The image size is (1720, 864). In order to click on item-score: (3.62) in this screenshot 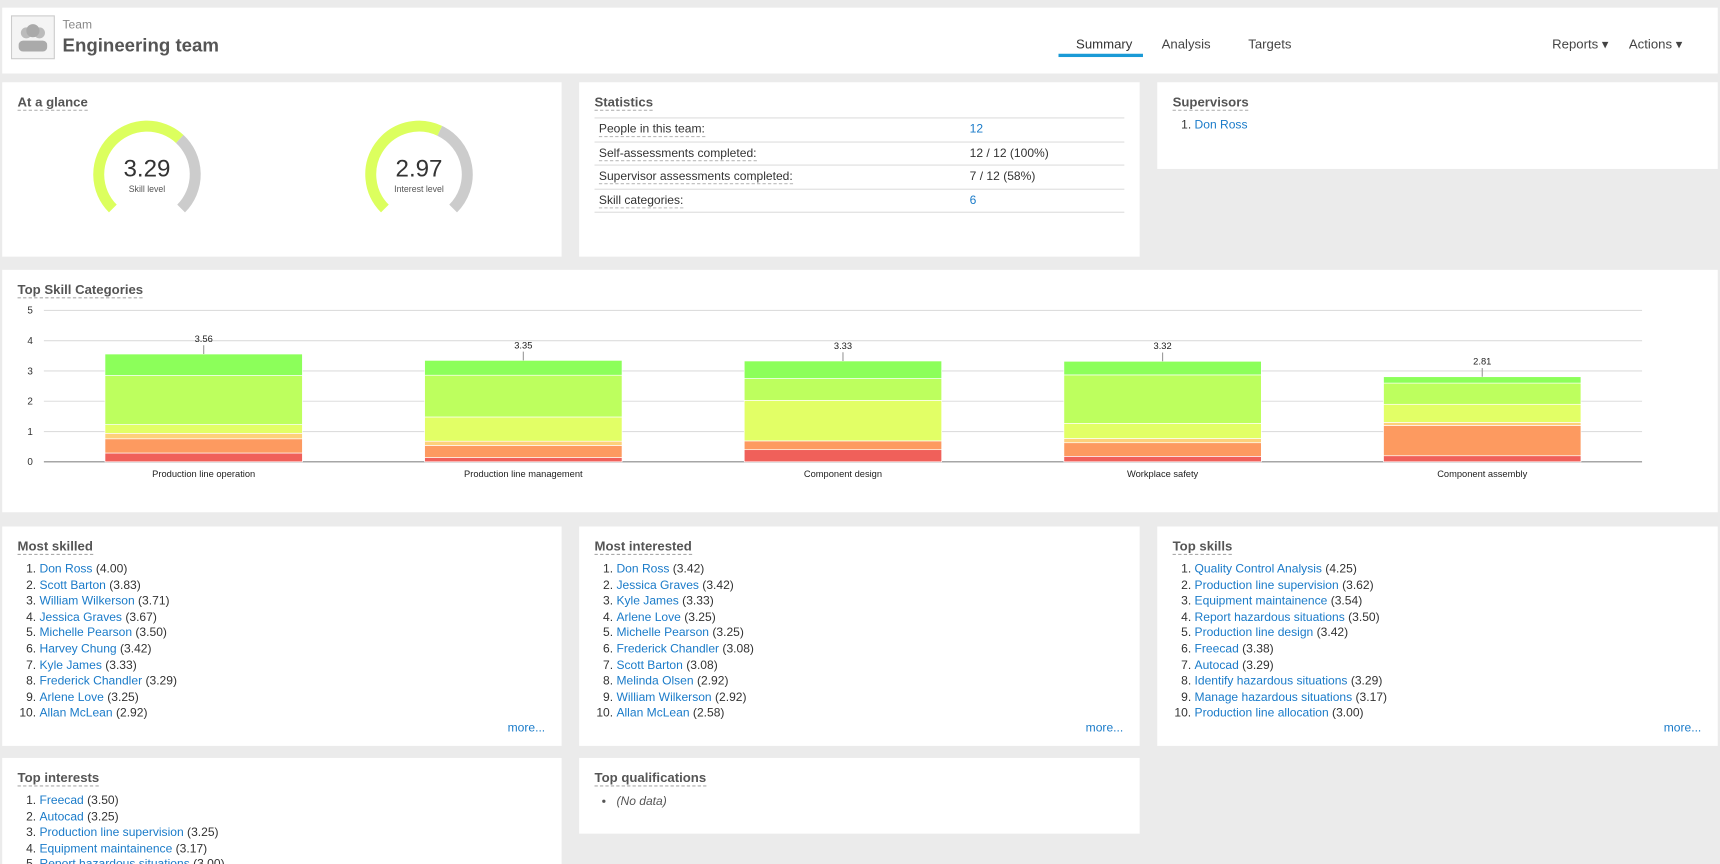, I will do `click(1358, 585)`.